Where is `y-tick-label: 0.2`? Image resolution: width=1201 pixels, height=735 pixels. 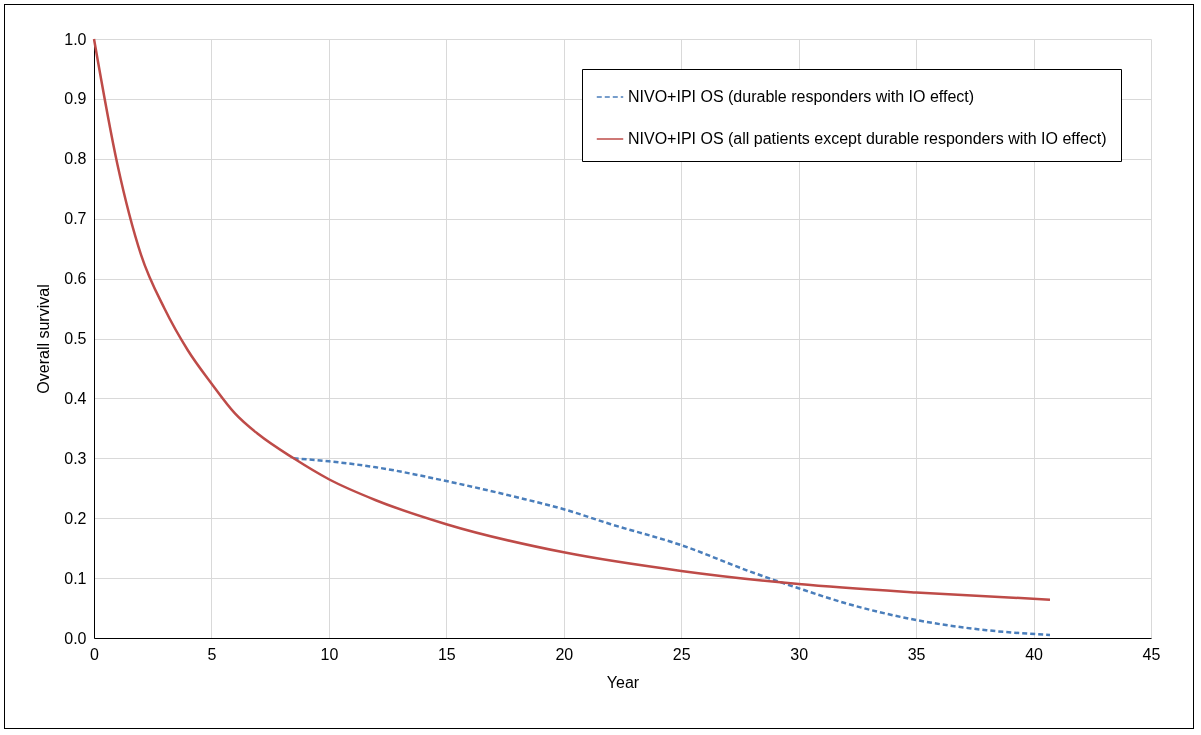 y-tick-label: 0.2 is located at coordinates (75, 518).